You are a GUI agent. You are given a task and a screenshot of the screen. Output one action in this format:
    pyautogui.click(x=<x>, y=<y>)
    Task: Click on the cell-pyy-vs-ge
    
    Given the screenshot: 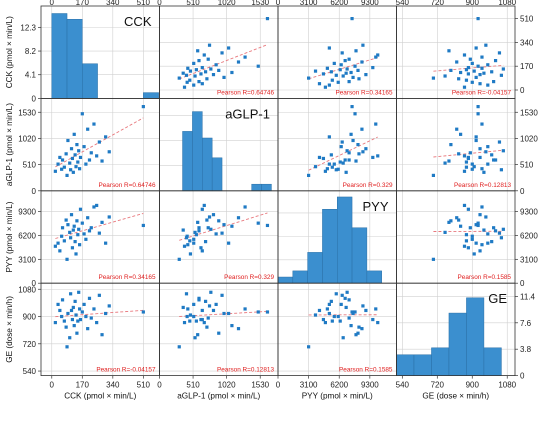 What is the action you would take?
    pyautogui.click(x=455, y=237)
    